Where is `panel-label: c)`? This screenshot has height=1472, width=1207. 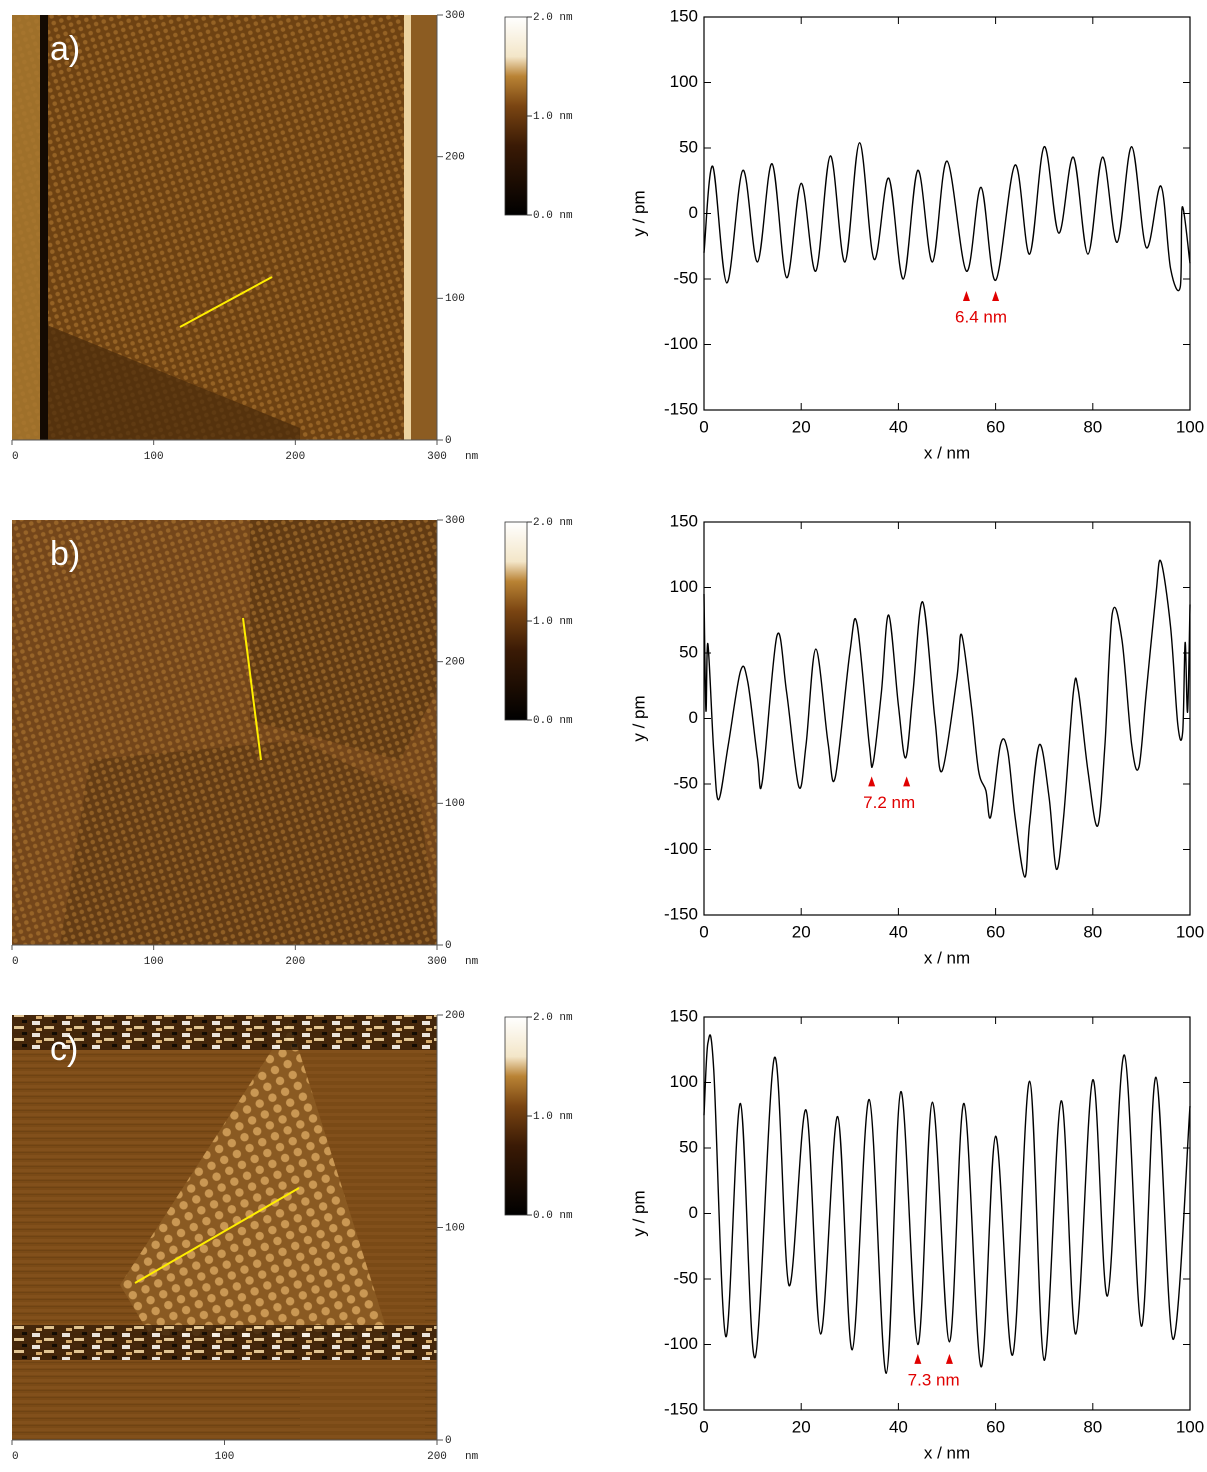
panel-label: c) is located at coordinates (64, 1049).